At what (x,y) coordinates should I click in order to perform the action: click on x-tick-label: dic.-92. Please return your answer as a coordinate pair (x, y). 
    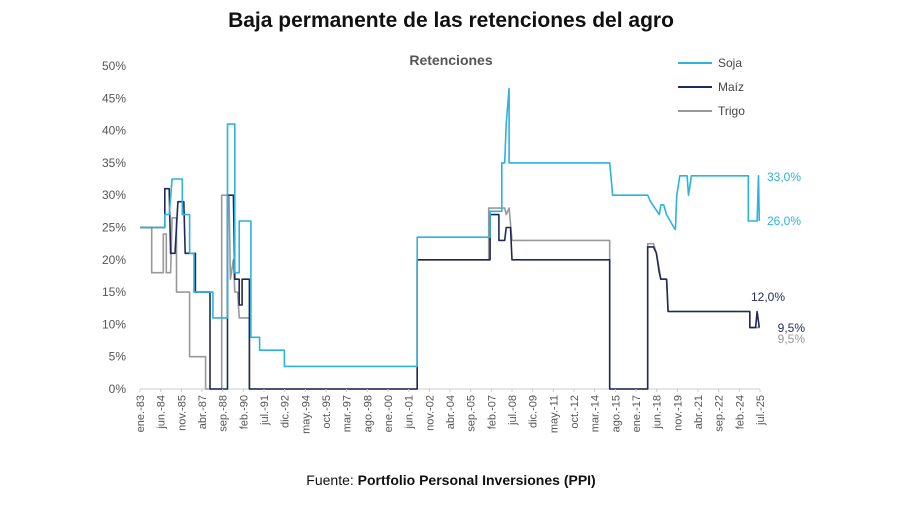
    Looking at the image, I should click on (286, 411).